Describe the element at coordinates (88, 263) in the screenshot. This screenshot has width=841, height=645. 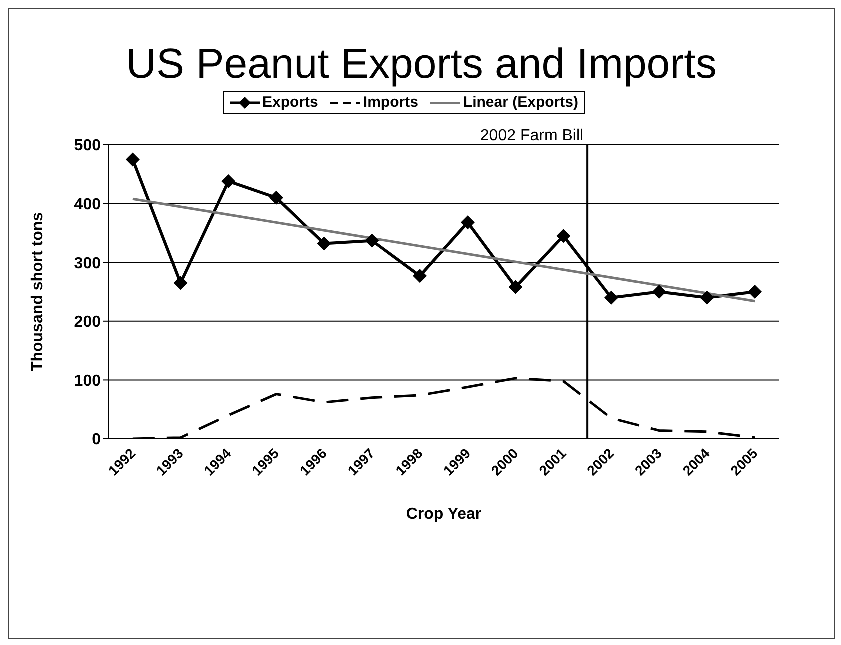
I see `y-tick-label: 300` at that location.